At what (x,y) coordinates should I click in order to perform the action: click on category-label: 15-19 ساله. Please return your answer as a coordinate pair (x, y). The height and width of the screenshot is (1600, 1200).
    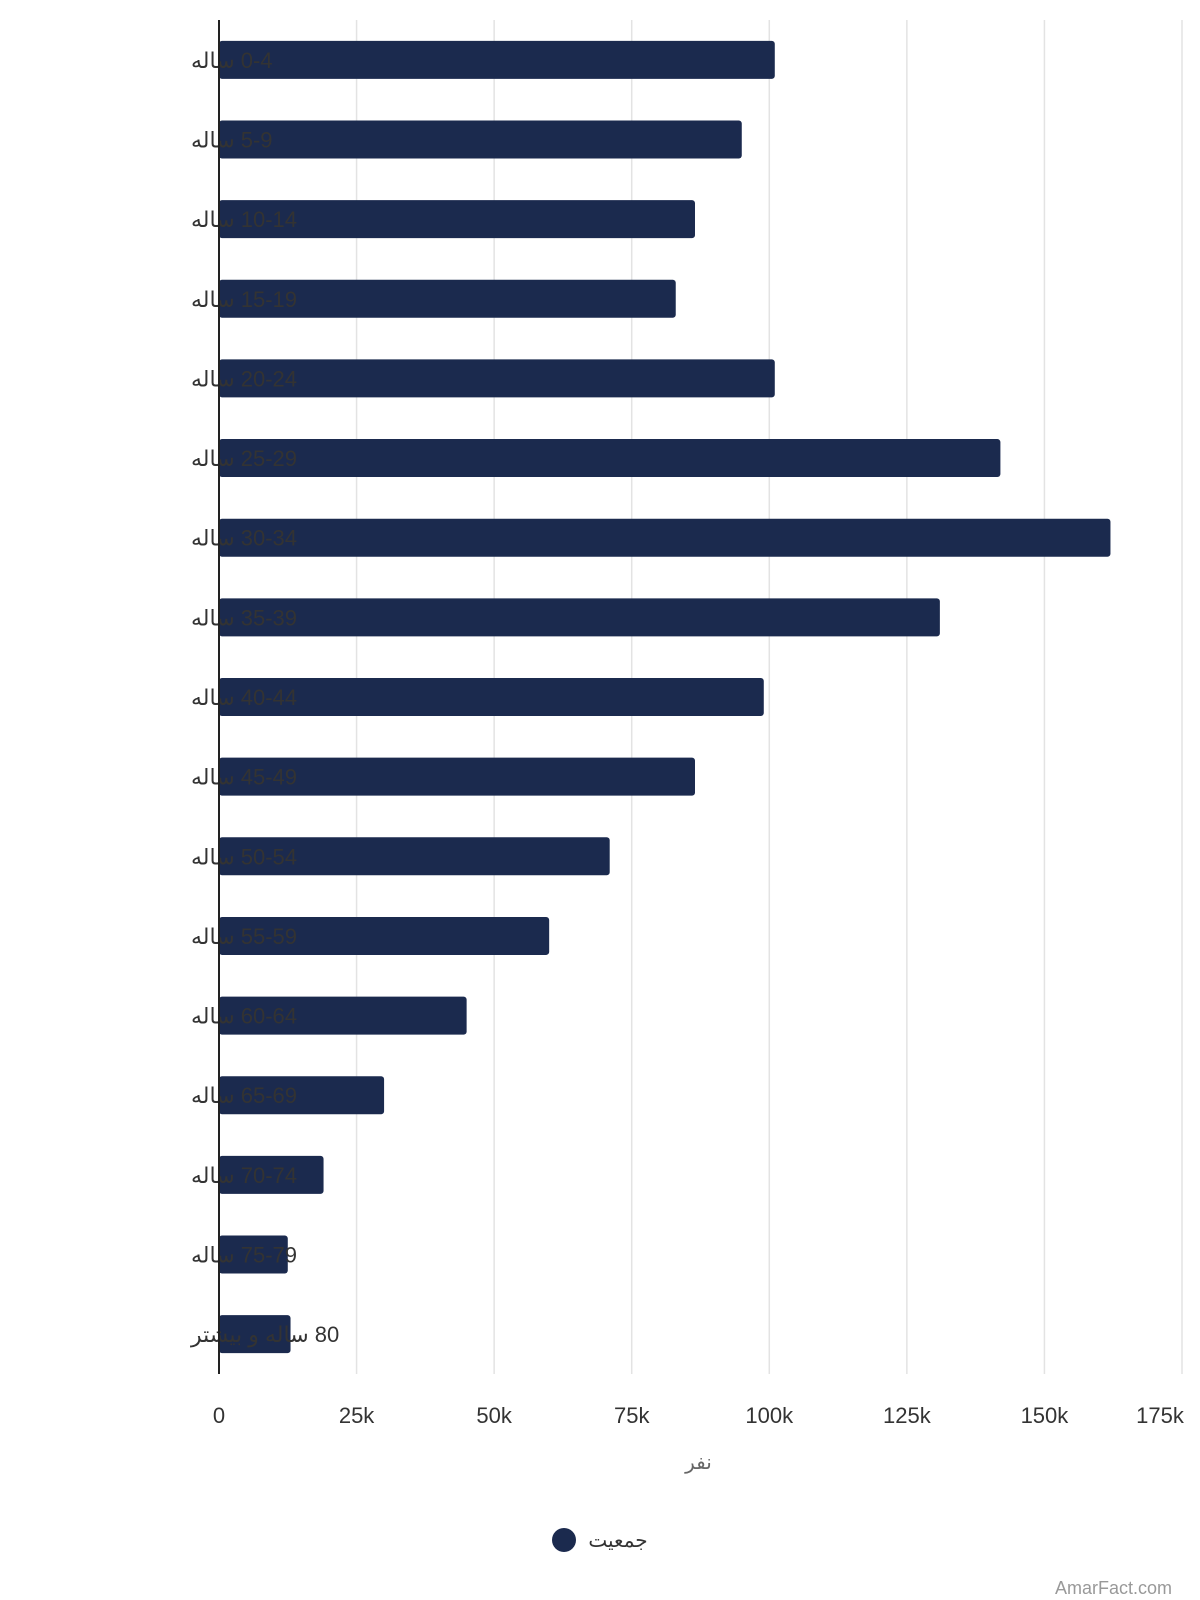
    Looking at the image, I should click on (244, 299).